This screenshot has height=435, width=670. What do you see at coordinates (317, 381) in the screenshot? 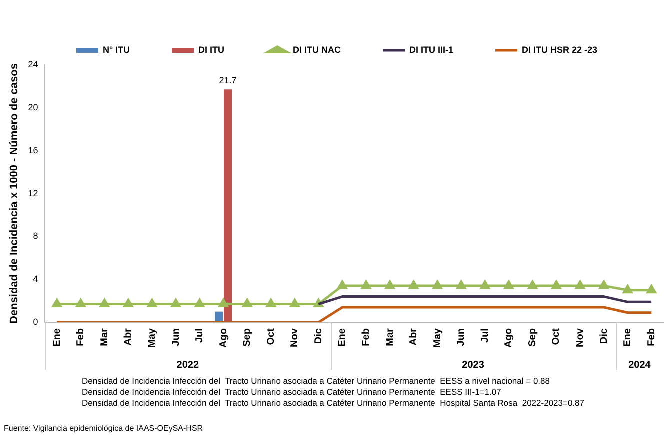
I see `text: Densidad de Incidencia Infección del Tracto Urinario asociada a Catéter Urinario Permanente EESS a nivel nacional = 0.88` at bounding box center [317, 381].